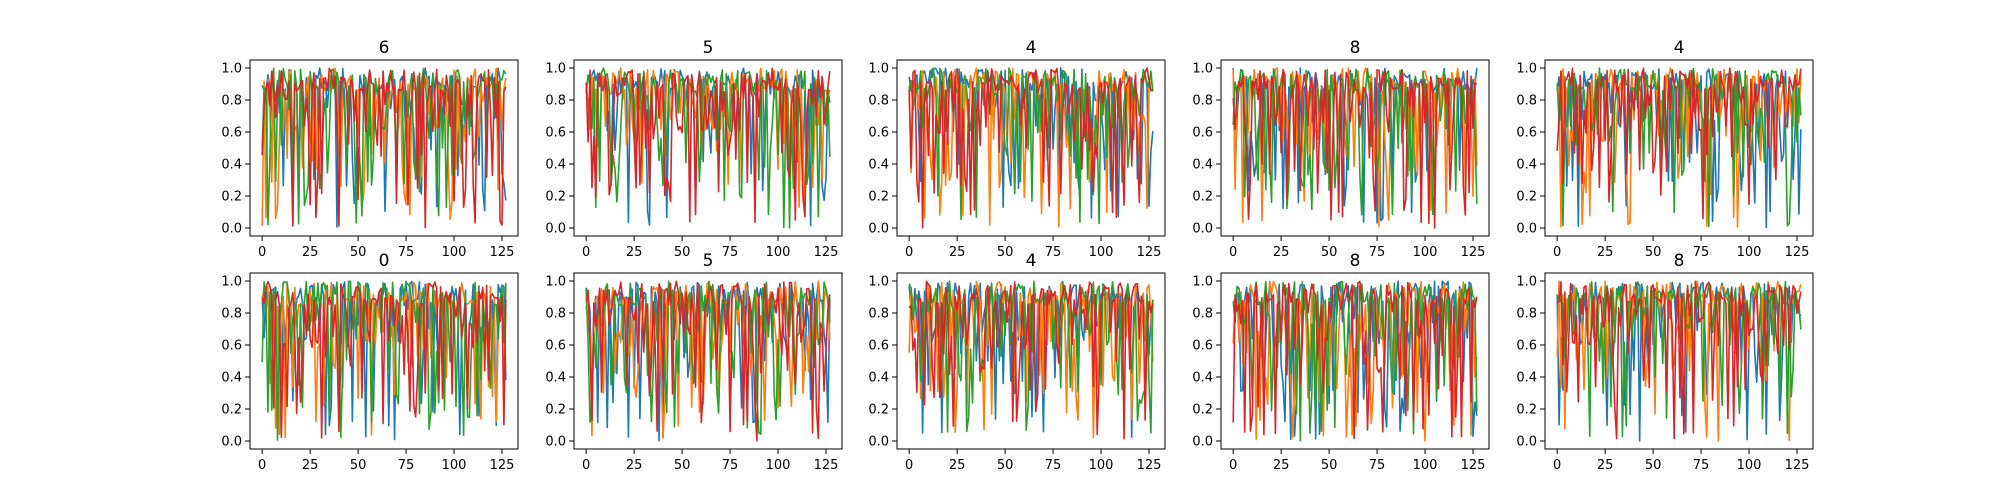 The image size is (2000, 500). Describe the element at coordinates (708, 261) in the screenshot. I see `subplot-title: 5` at that location.